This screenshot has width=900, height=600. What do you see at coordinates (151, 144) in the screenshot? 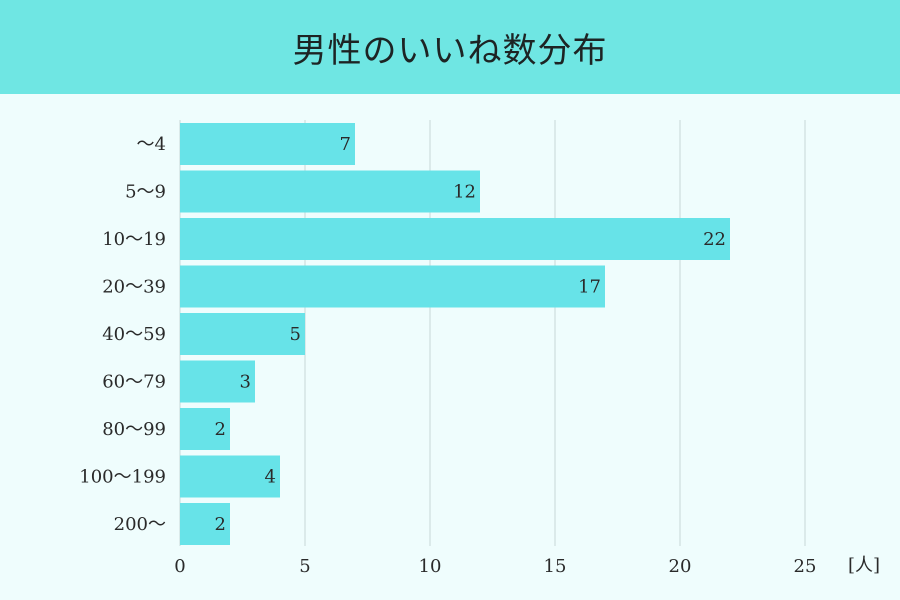
I see `category-label: 〜4` at bounding box center [151, 144].